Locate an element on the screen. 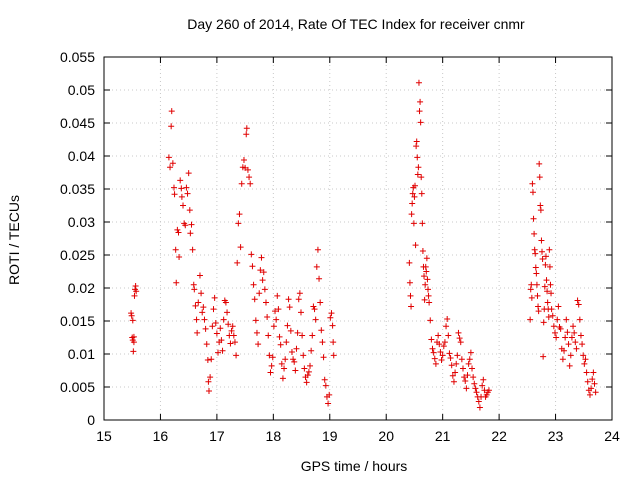 The height and width of the screenshot is (480, 640). y-tick-label: 0 is located at coordinates (91, 420).